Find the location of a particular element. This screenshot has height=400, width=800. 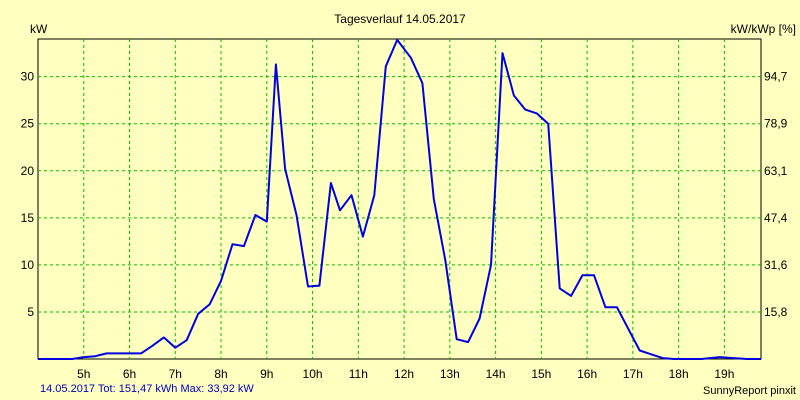

footer-summary: 14.05.2017 Tot: 151,47 kWh Max: 33,92 kW is located at coordinates (147, 389).